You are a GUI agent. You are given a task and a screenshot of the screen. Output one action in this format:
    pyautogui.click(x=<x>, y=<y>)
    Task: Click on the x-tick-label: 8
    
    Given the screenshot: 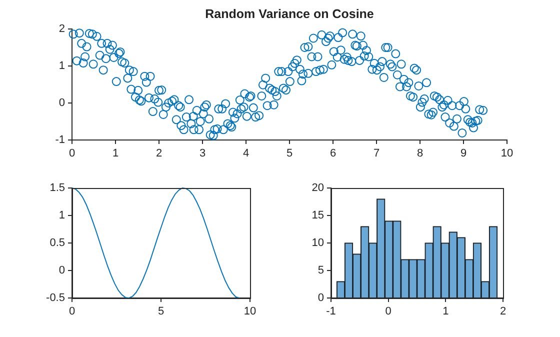 What is the action you would take?
    pyautogui.click(x=420, y=154)
    